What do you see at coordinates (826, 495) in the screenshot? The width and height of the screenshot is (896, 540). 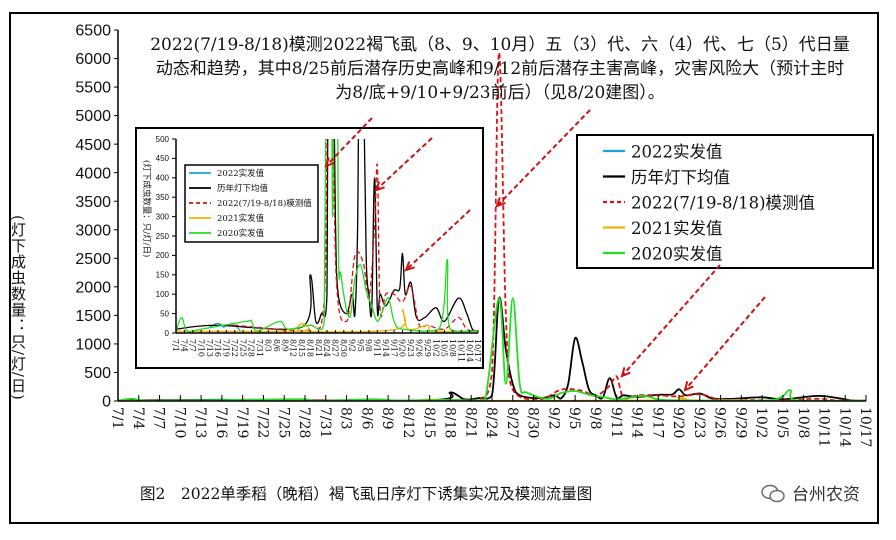 I see `watermark-text: 台州农资` at bounding box center [826, 495].